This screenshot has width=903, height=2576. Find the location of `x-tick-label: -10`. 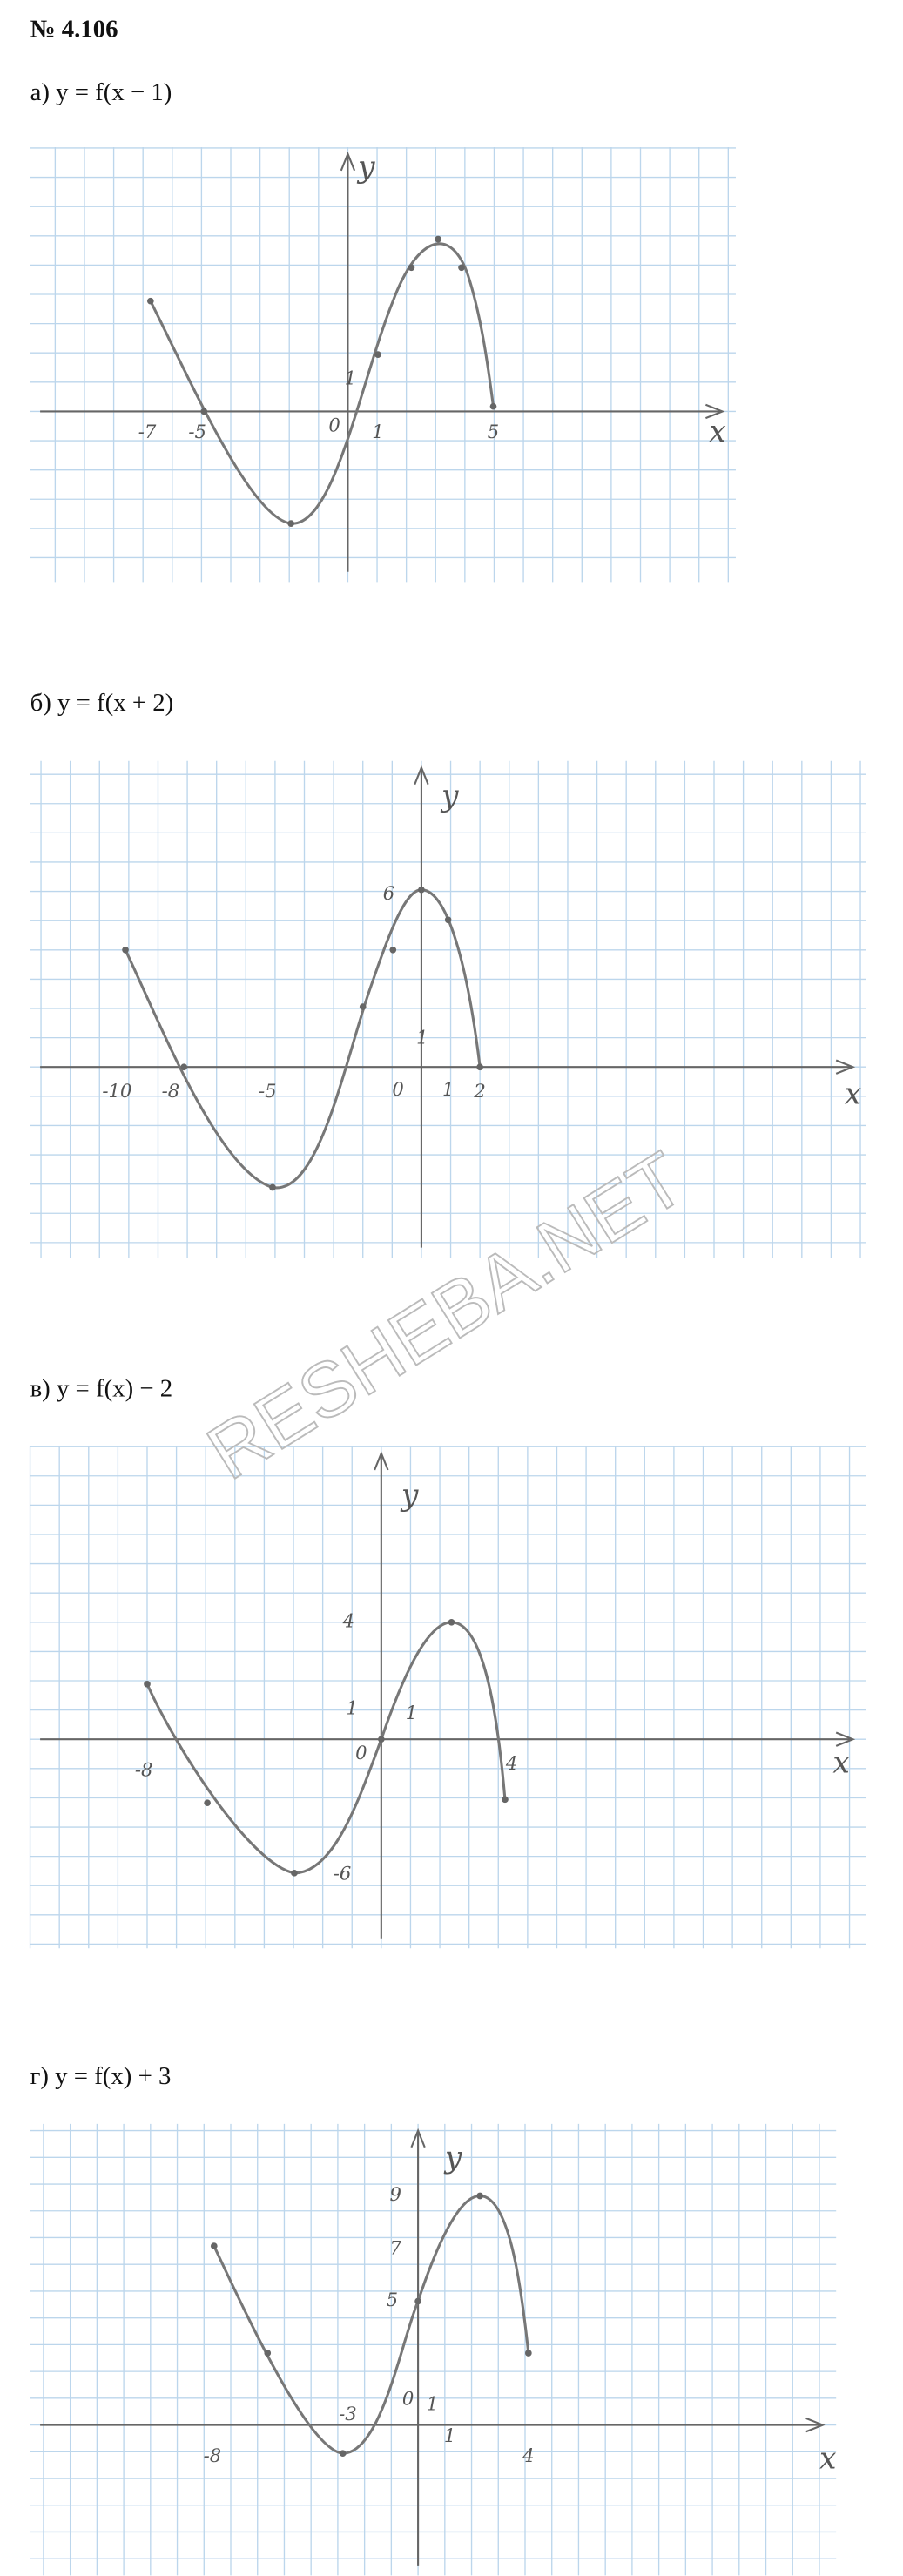

x-tick-label: -10 is located at coordinates (116, 1091).